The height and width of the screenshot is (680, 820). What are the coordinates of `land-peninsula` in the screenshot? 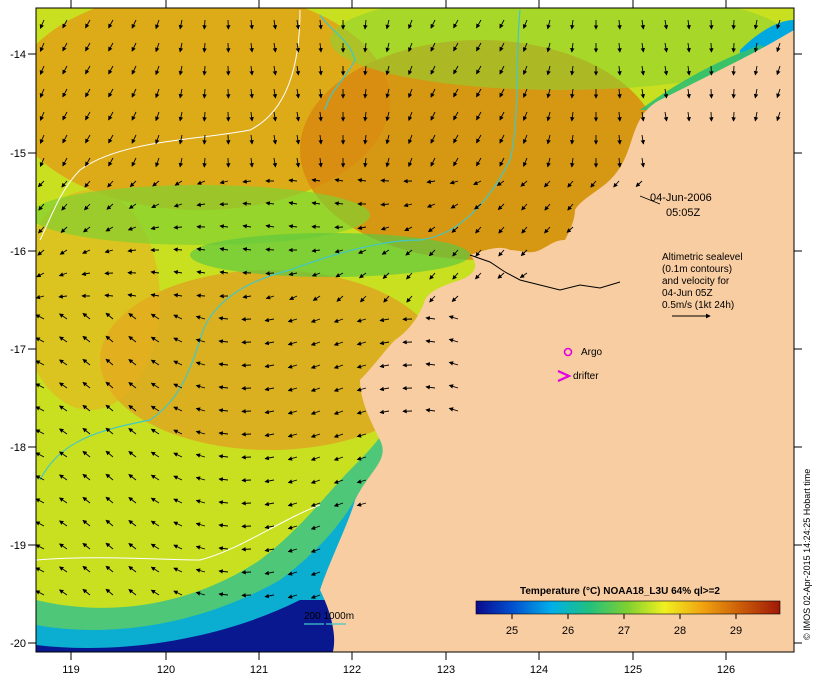 It's located at (488, 350).